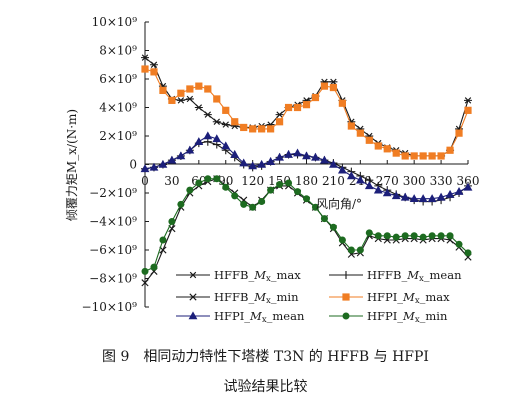 The image size is (531, 420). Describe the element at coordinates (118, 51) in the screenshot. I see `y-tick-label: 8×10⁹` at that location.